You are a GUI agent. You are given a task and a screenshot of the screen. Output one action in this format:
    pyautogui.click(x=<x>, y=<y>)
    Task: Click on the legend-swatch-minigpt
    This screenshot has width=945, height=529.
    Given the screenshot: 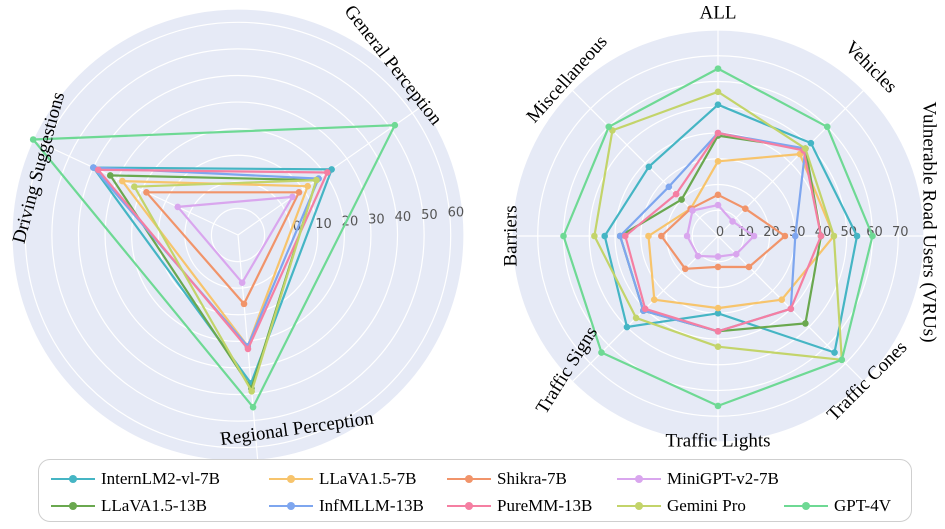 What is the action you would take?
    pyautogui.click(x=639, y=479)
    